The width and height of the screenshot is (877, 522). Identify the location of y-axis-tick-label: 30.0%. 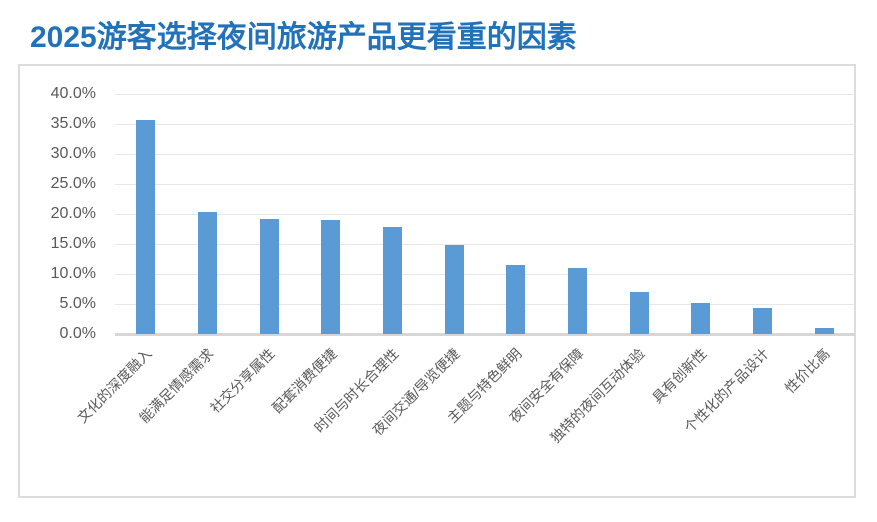
(73, 153).